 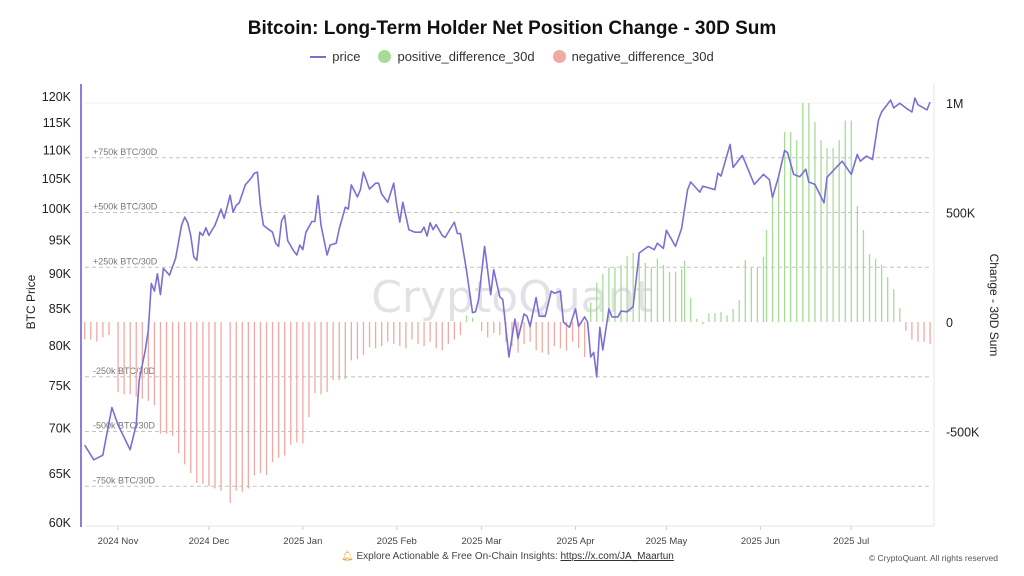 I want to click on reference-label: -500k BTC/30D, so click(x=124, y=426).